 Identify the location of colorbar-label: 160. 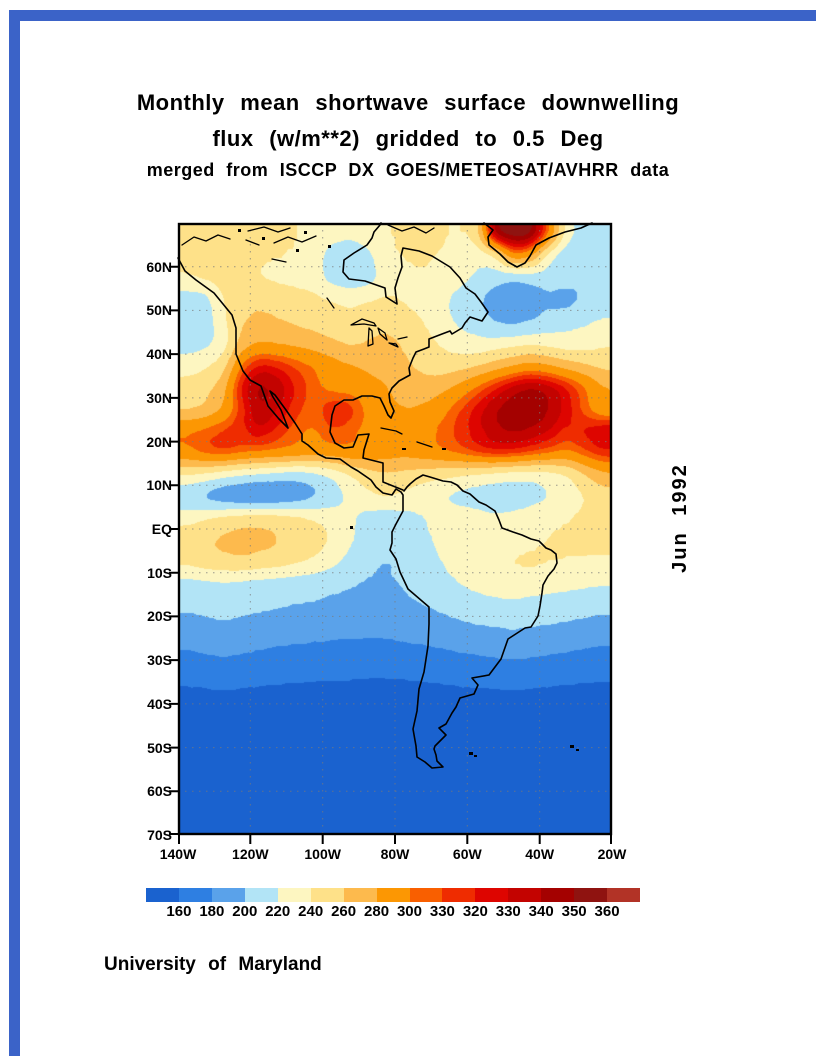
(179, 911).